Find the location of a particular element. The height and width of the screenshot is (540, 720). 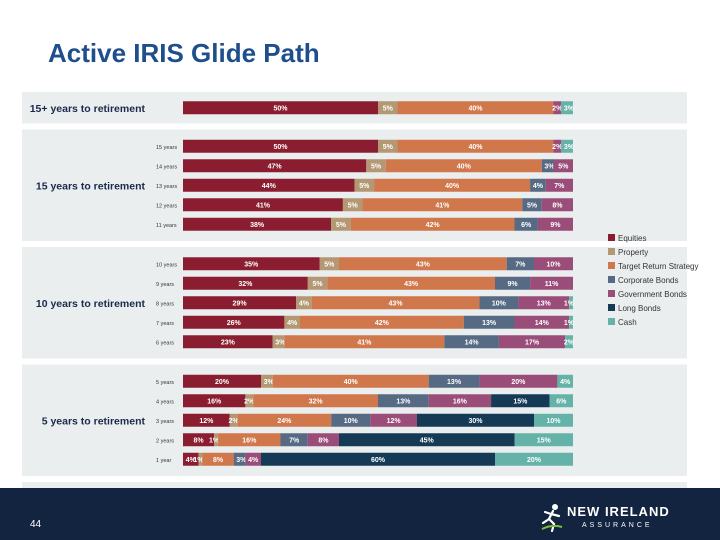

data-label: 24% is located at coordinates (284, 421).